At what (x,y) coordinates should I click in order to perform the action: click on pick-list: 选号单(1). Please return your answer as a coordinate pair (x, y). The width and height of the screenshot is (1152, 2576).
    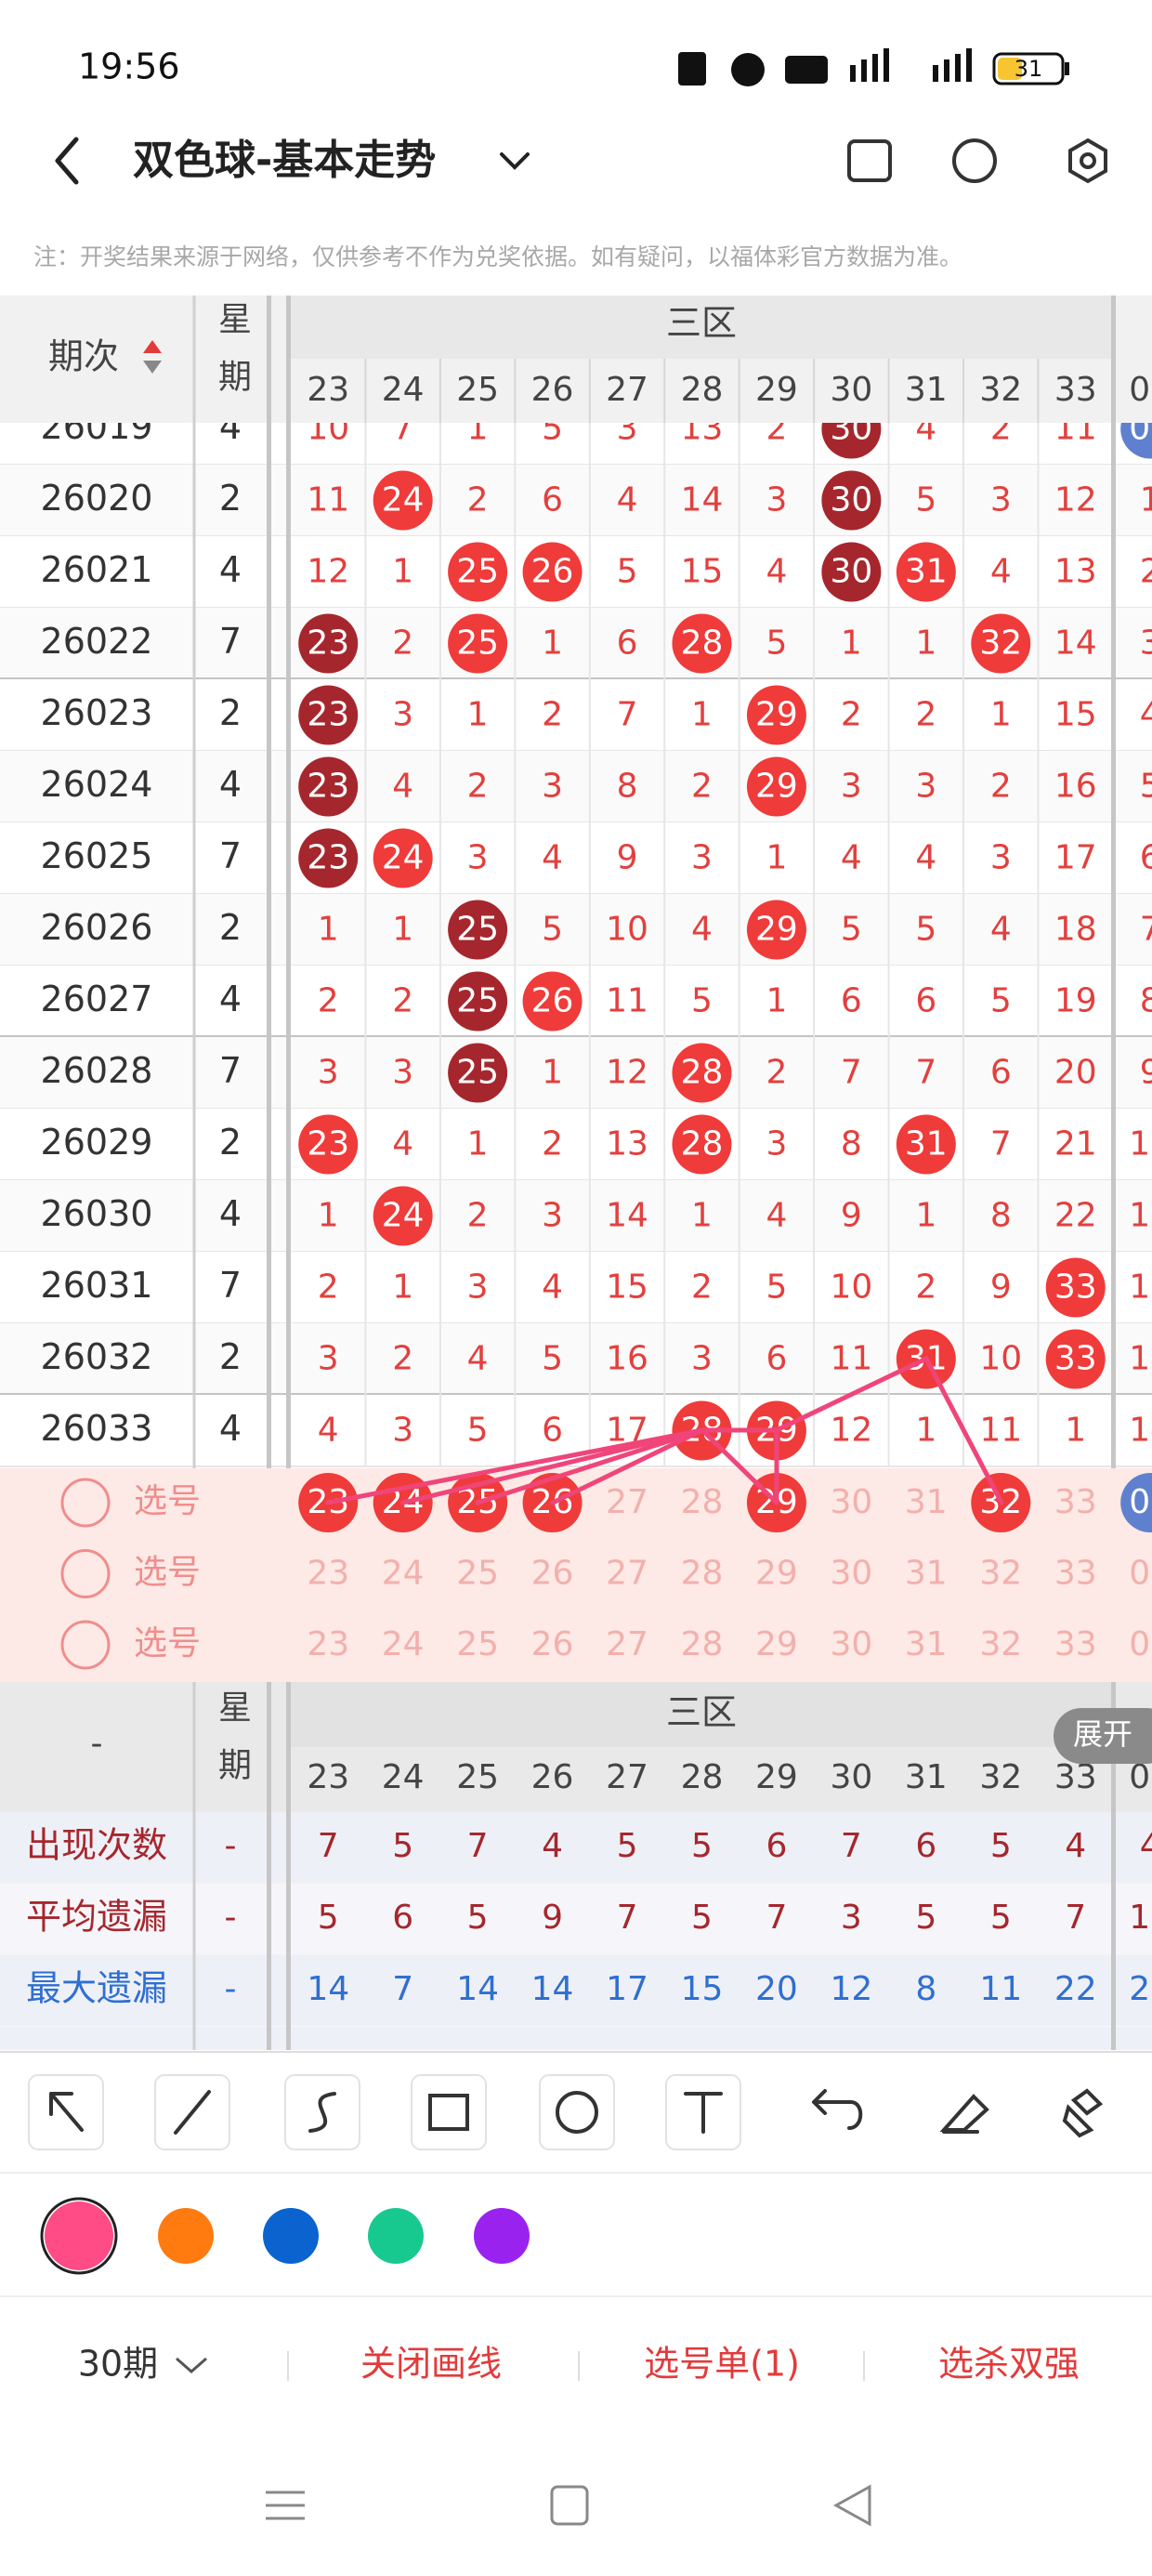
    Looking at the image, I should click on (722, 2364).